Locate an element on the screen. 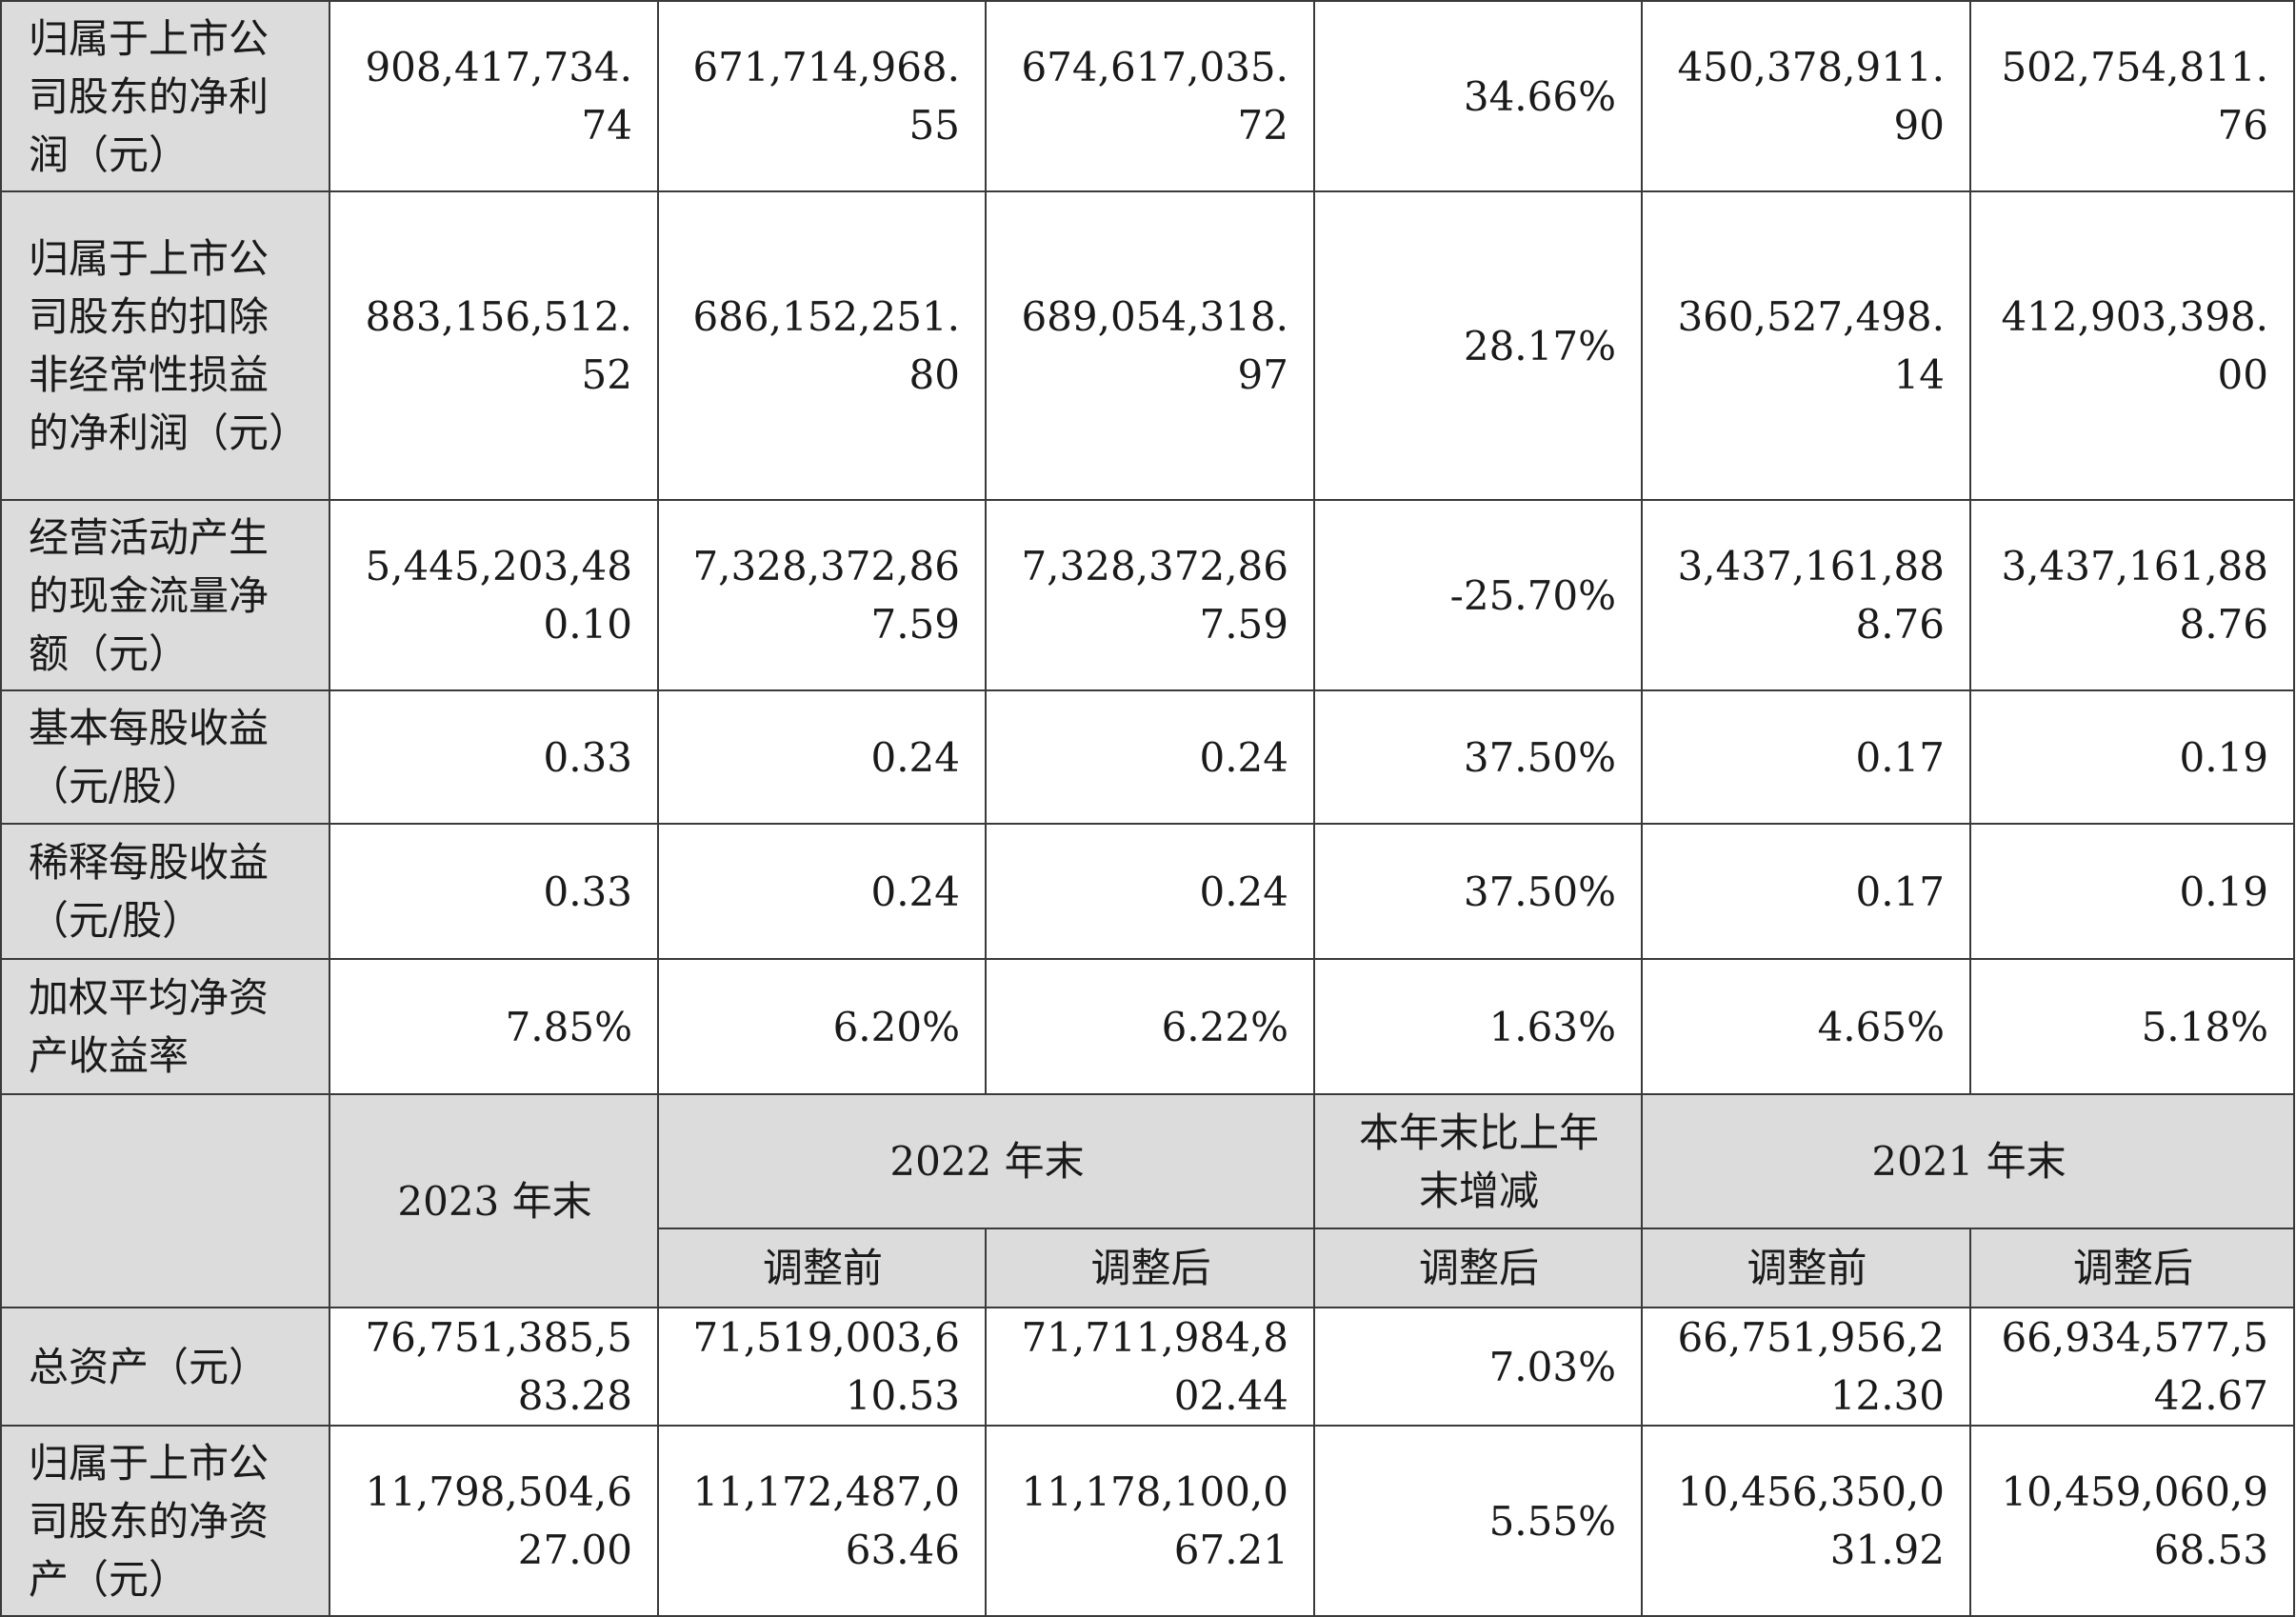  value-cell: 5.18% is located at coordinates (2132, 1027).